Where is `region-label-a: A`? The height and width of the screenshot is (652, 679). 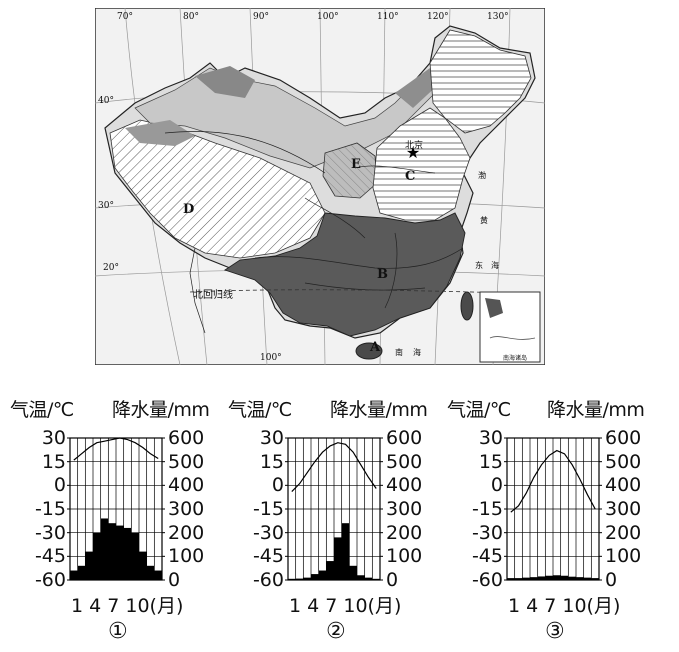
region-label-a: A is located at coordinates (375, 347).